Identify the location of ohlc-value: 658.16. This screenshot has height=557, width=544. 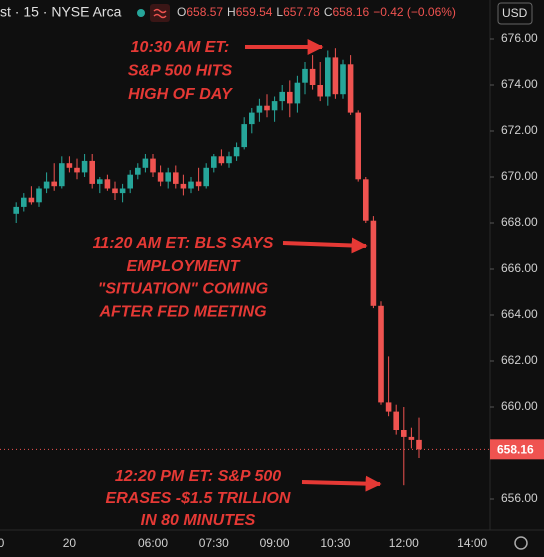
(350, 12).